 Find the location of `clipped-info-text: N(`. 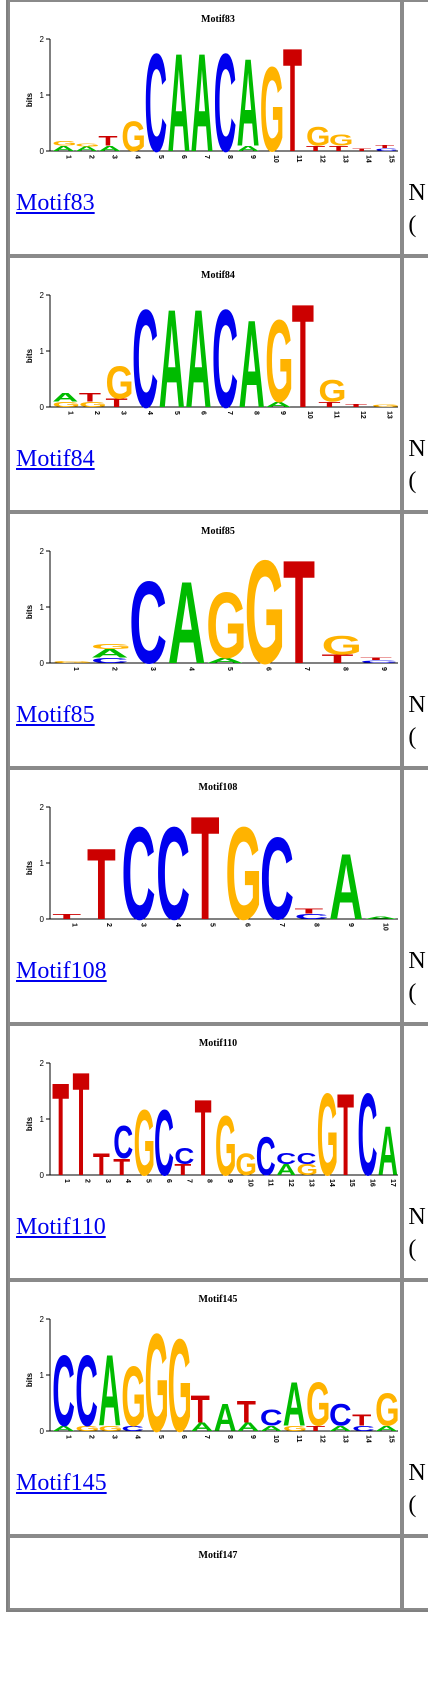

clipped-info-text: N( is located at coordinates (416, 1489).